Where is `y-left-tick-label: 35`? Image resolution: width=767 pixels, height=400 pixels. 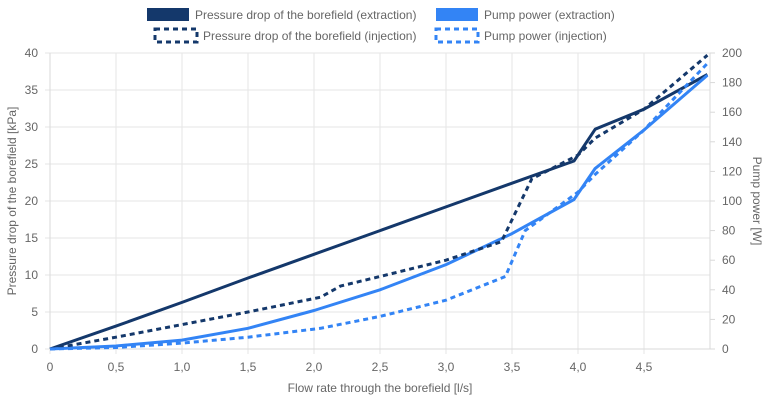
y-left-tick-label: 35 is located at coordinates (32, 90).